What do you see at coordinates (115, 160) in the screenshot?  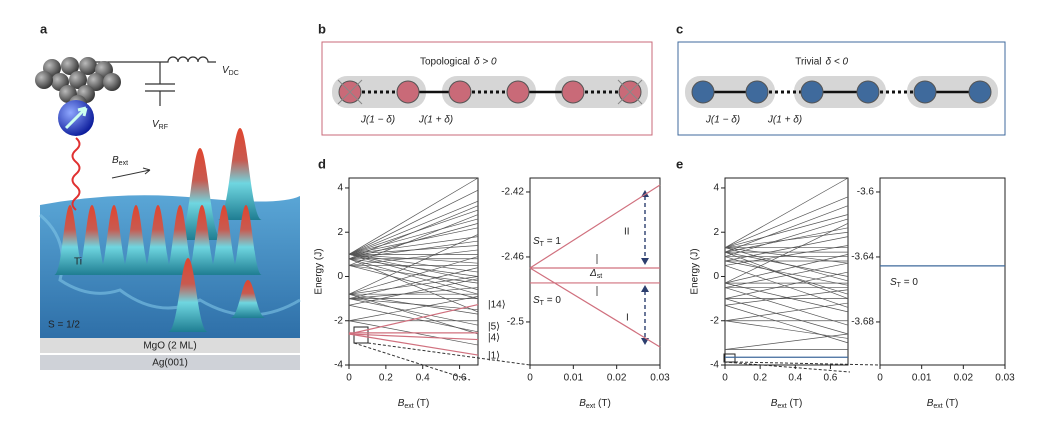 I see `bext-label-main: B` at bounding box center [115, 160].